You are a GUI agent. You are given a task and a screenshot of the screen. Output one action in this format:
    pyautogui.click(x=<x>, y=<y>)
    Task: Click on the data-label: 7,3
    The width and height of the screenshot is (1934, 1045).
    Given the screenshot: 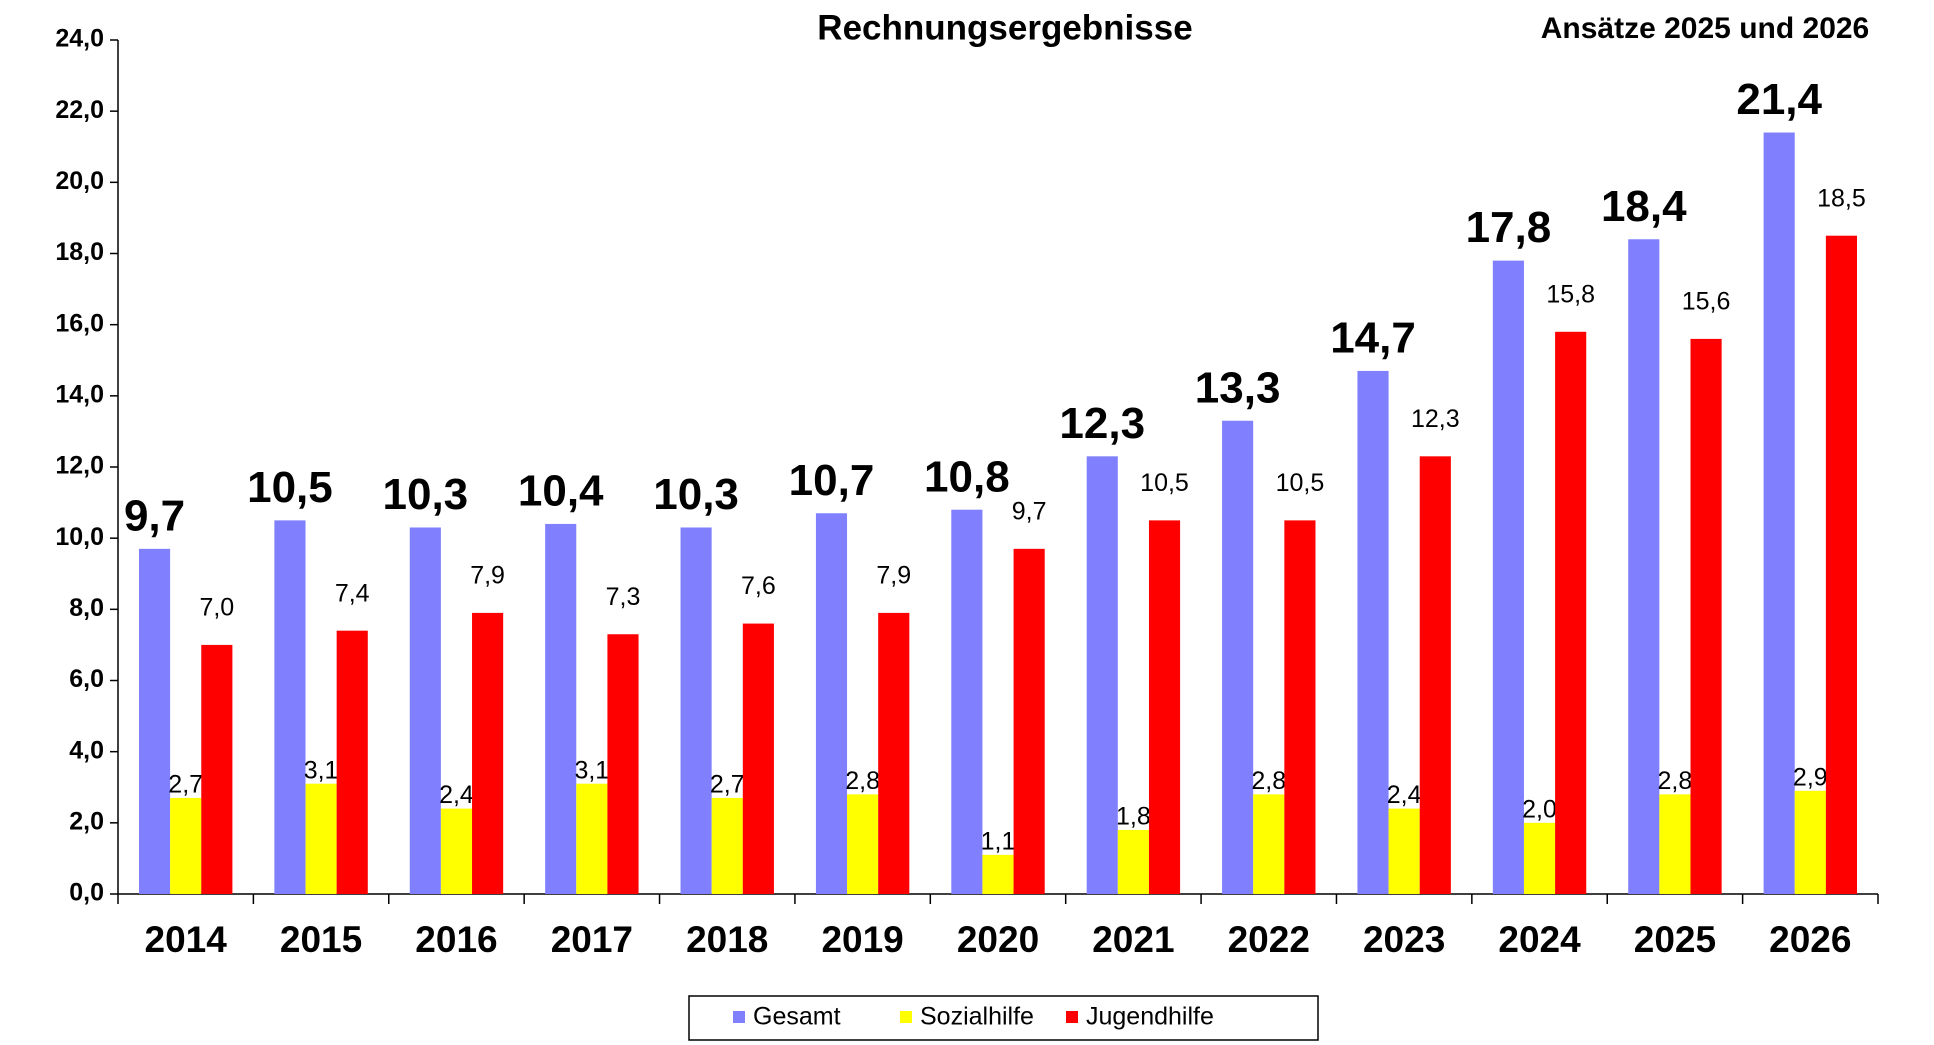 What is the action you would take?
    pyautogui.click(x=623, y=597)
    